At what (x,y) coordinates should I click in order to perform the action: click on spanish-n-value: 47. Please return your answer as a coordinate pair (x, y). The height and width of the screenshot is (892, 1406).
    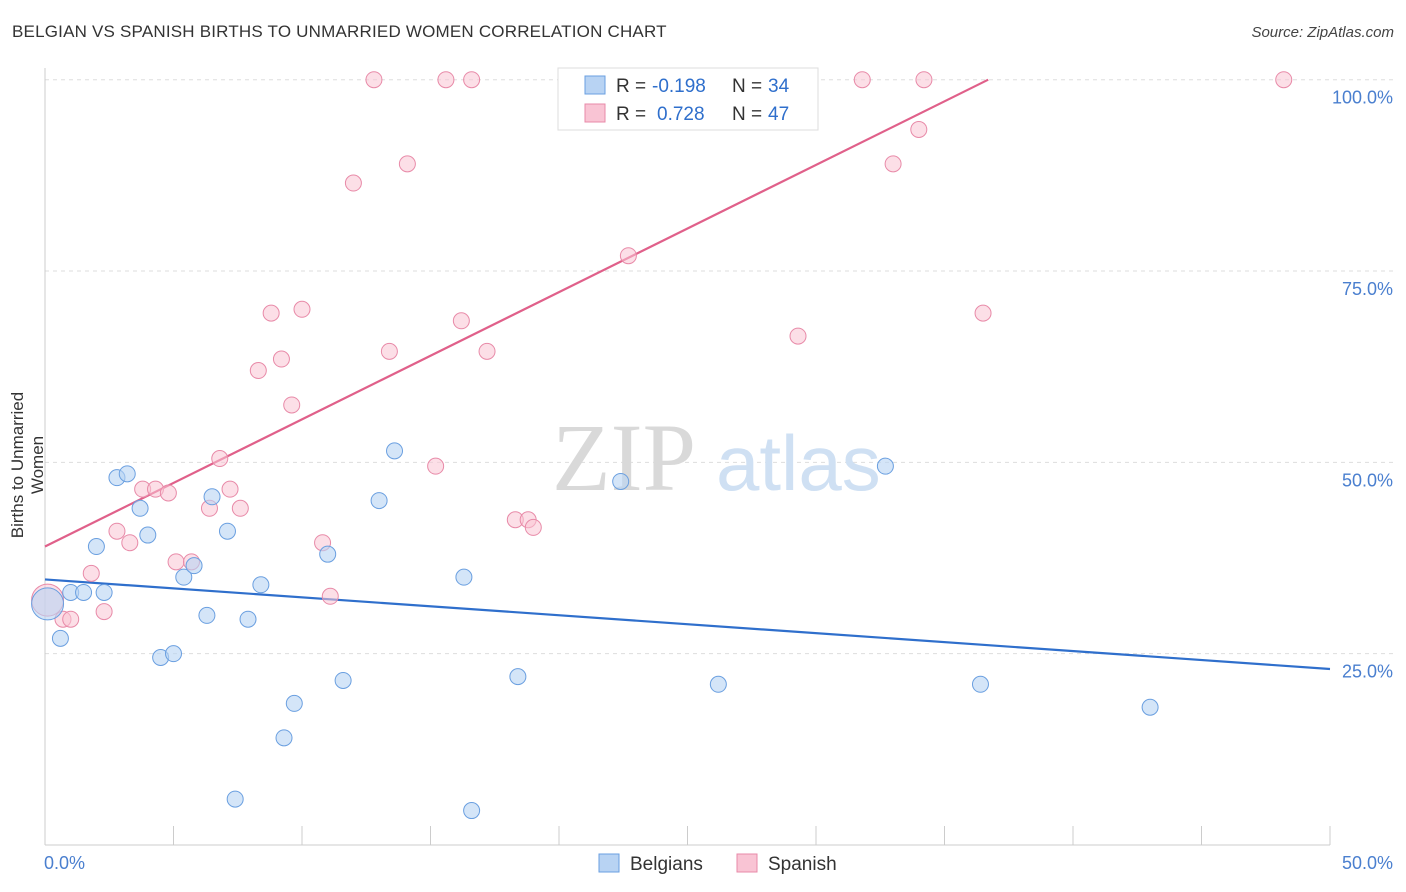
    Looking at the image, I should click on (778, 114).